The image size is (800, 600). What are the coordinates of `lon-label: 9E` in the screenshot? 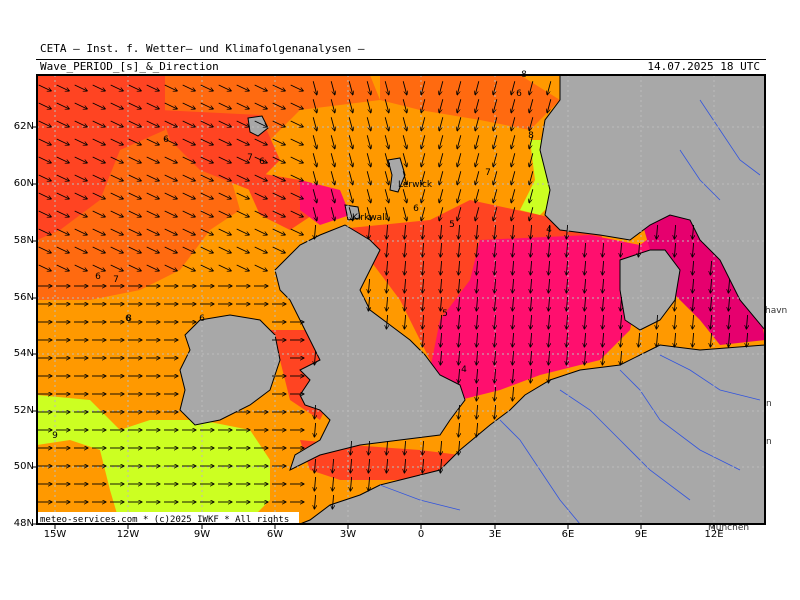 It's located at (641, 534).